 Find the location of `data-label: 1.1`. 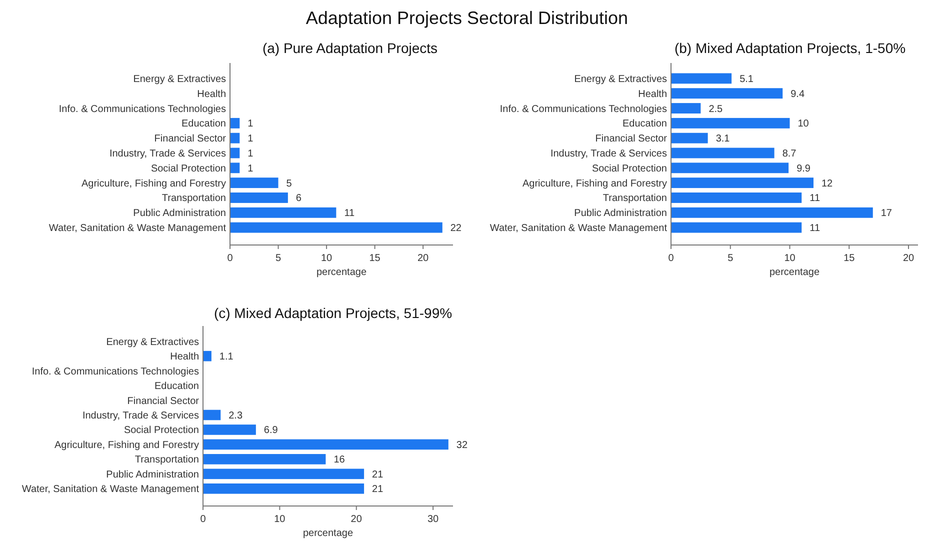

data-label: 1.1 is located at coordinates (226, 357).